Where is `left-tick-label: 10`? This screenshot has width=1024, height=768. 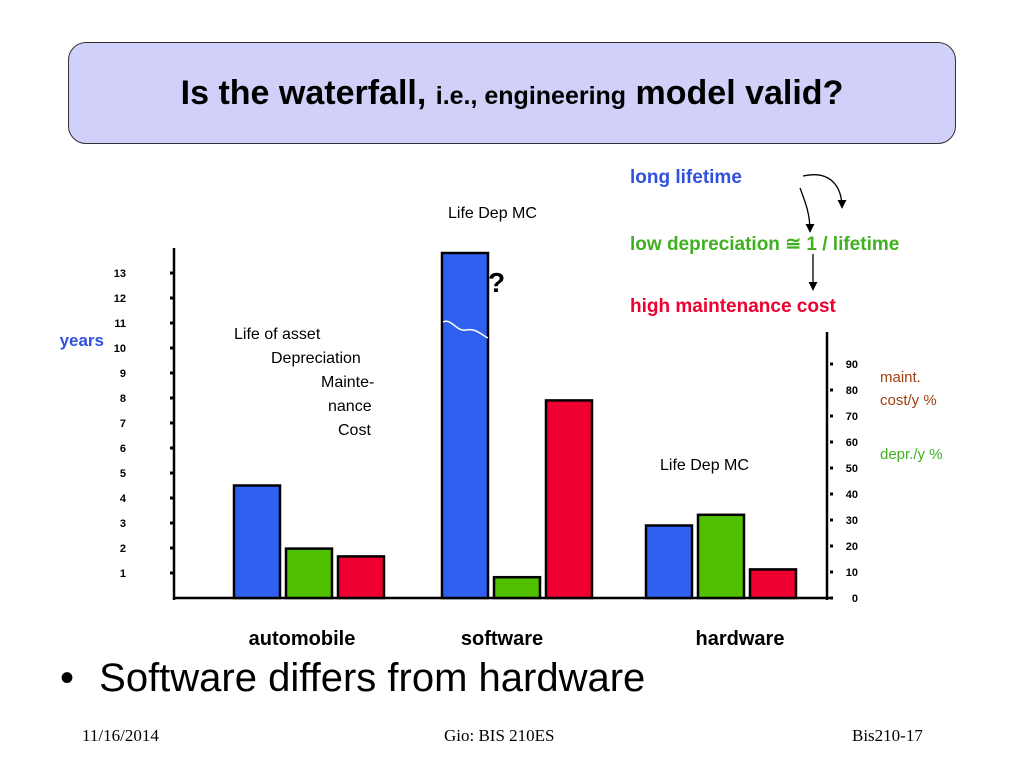 left-tick-label: 10 is located at coordinates (120, 349).